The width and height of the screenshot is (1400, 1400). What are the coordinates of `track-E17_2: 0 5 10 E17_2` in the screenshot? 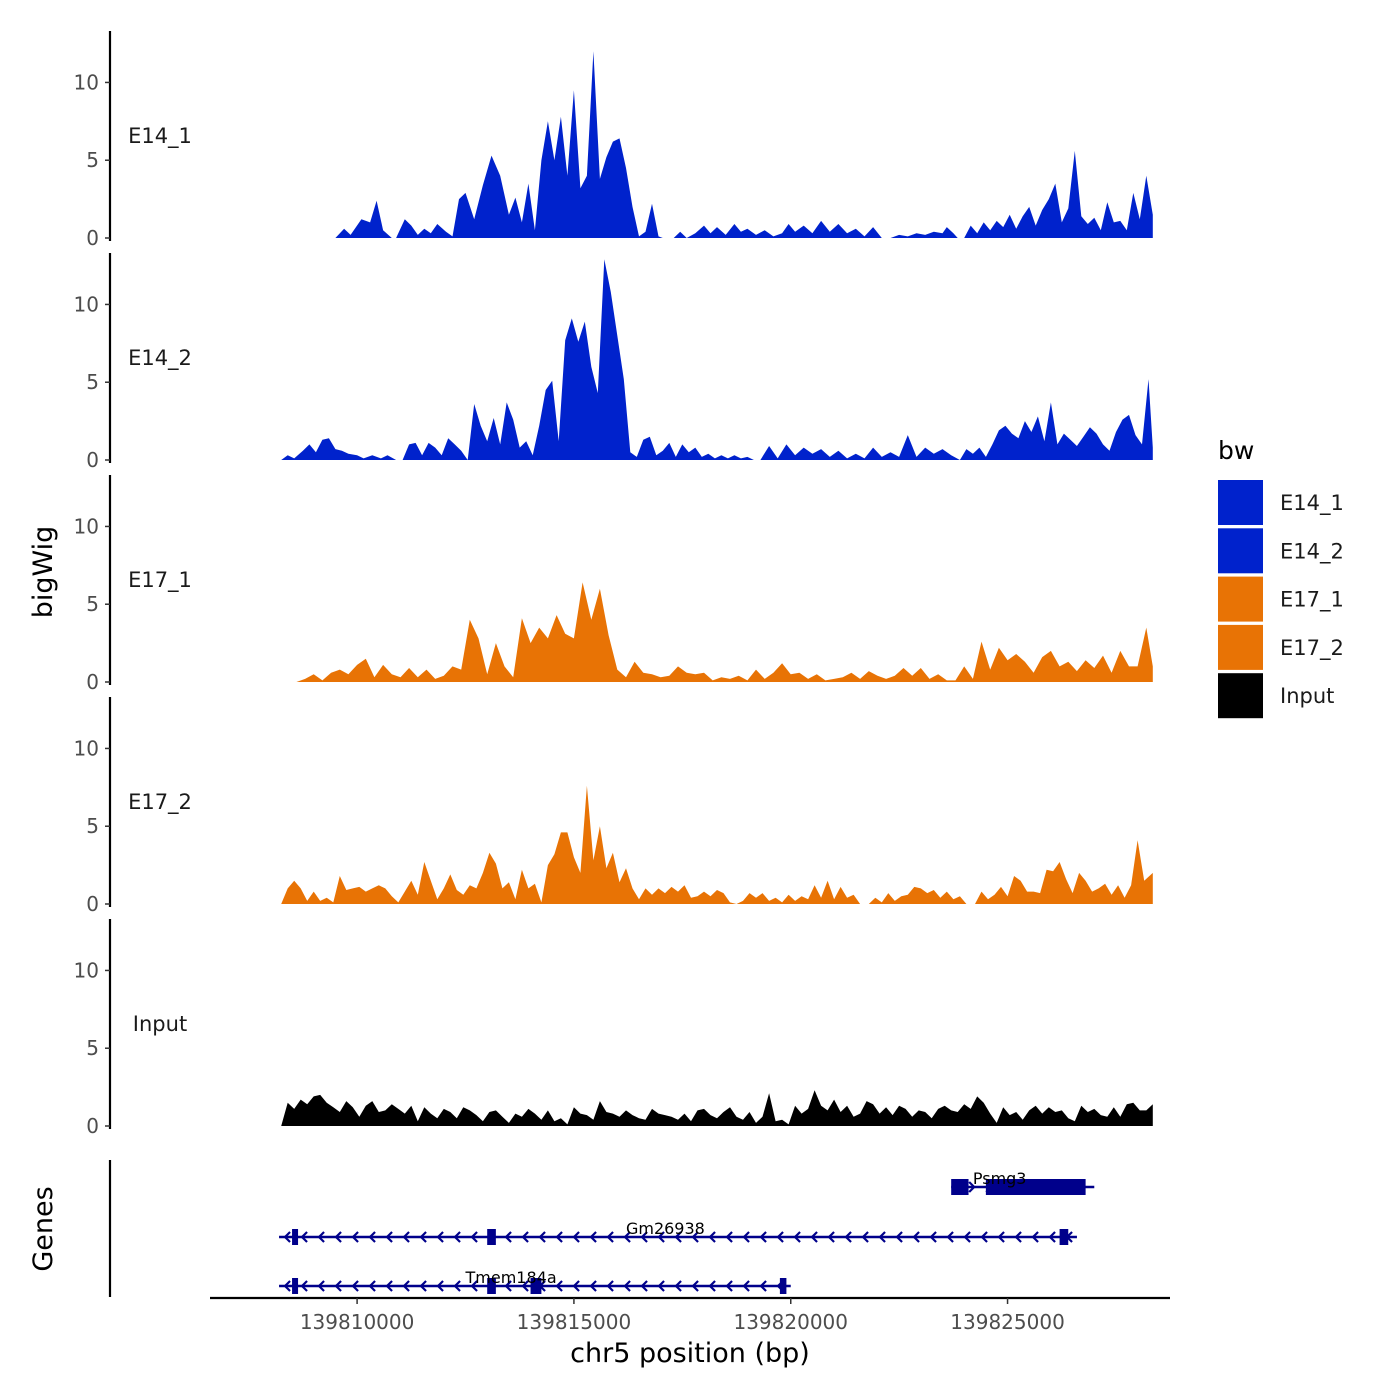 It's located at (613, 806).